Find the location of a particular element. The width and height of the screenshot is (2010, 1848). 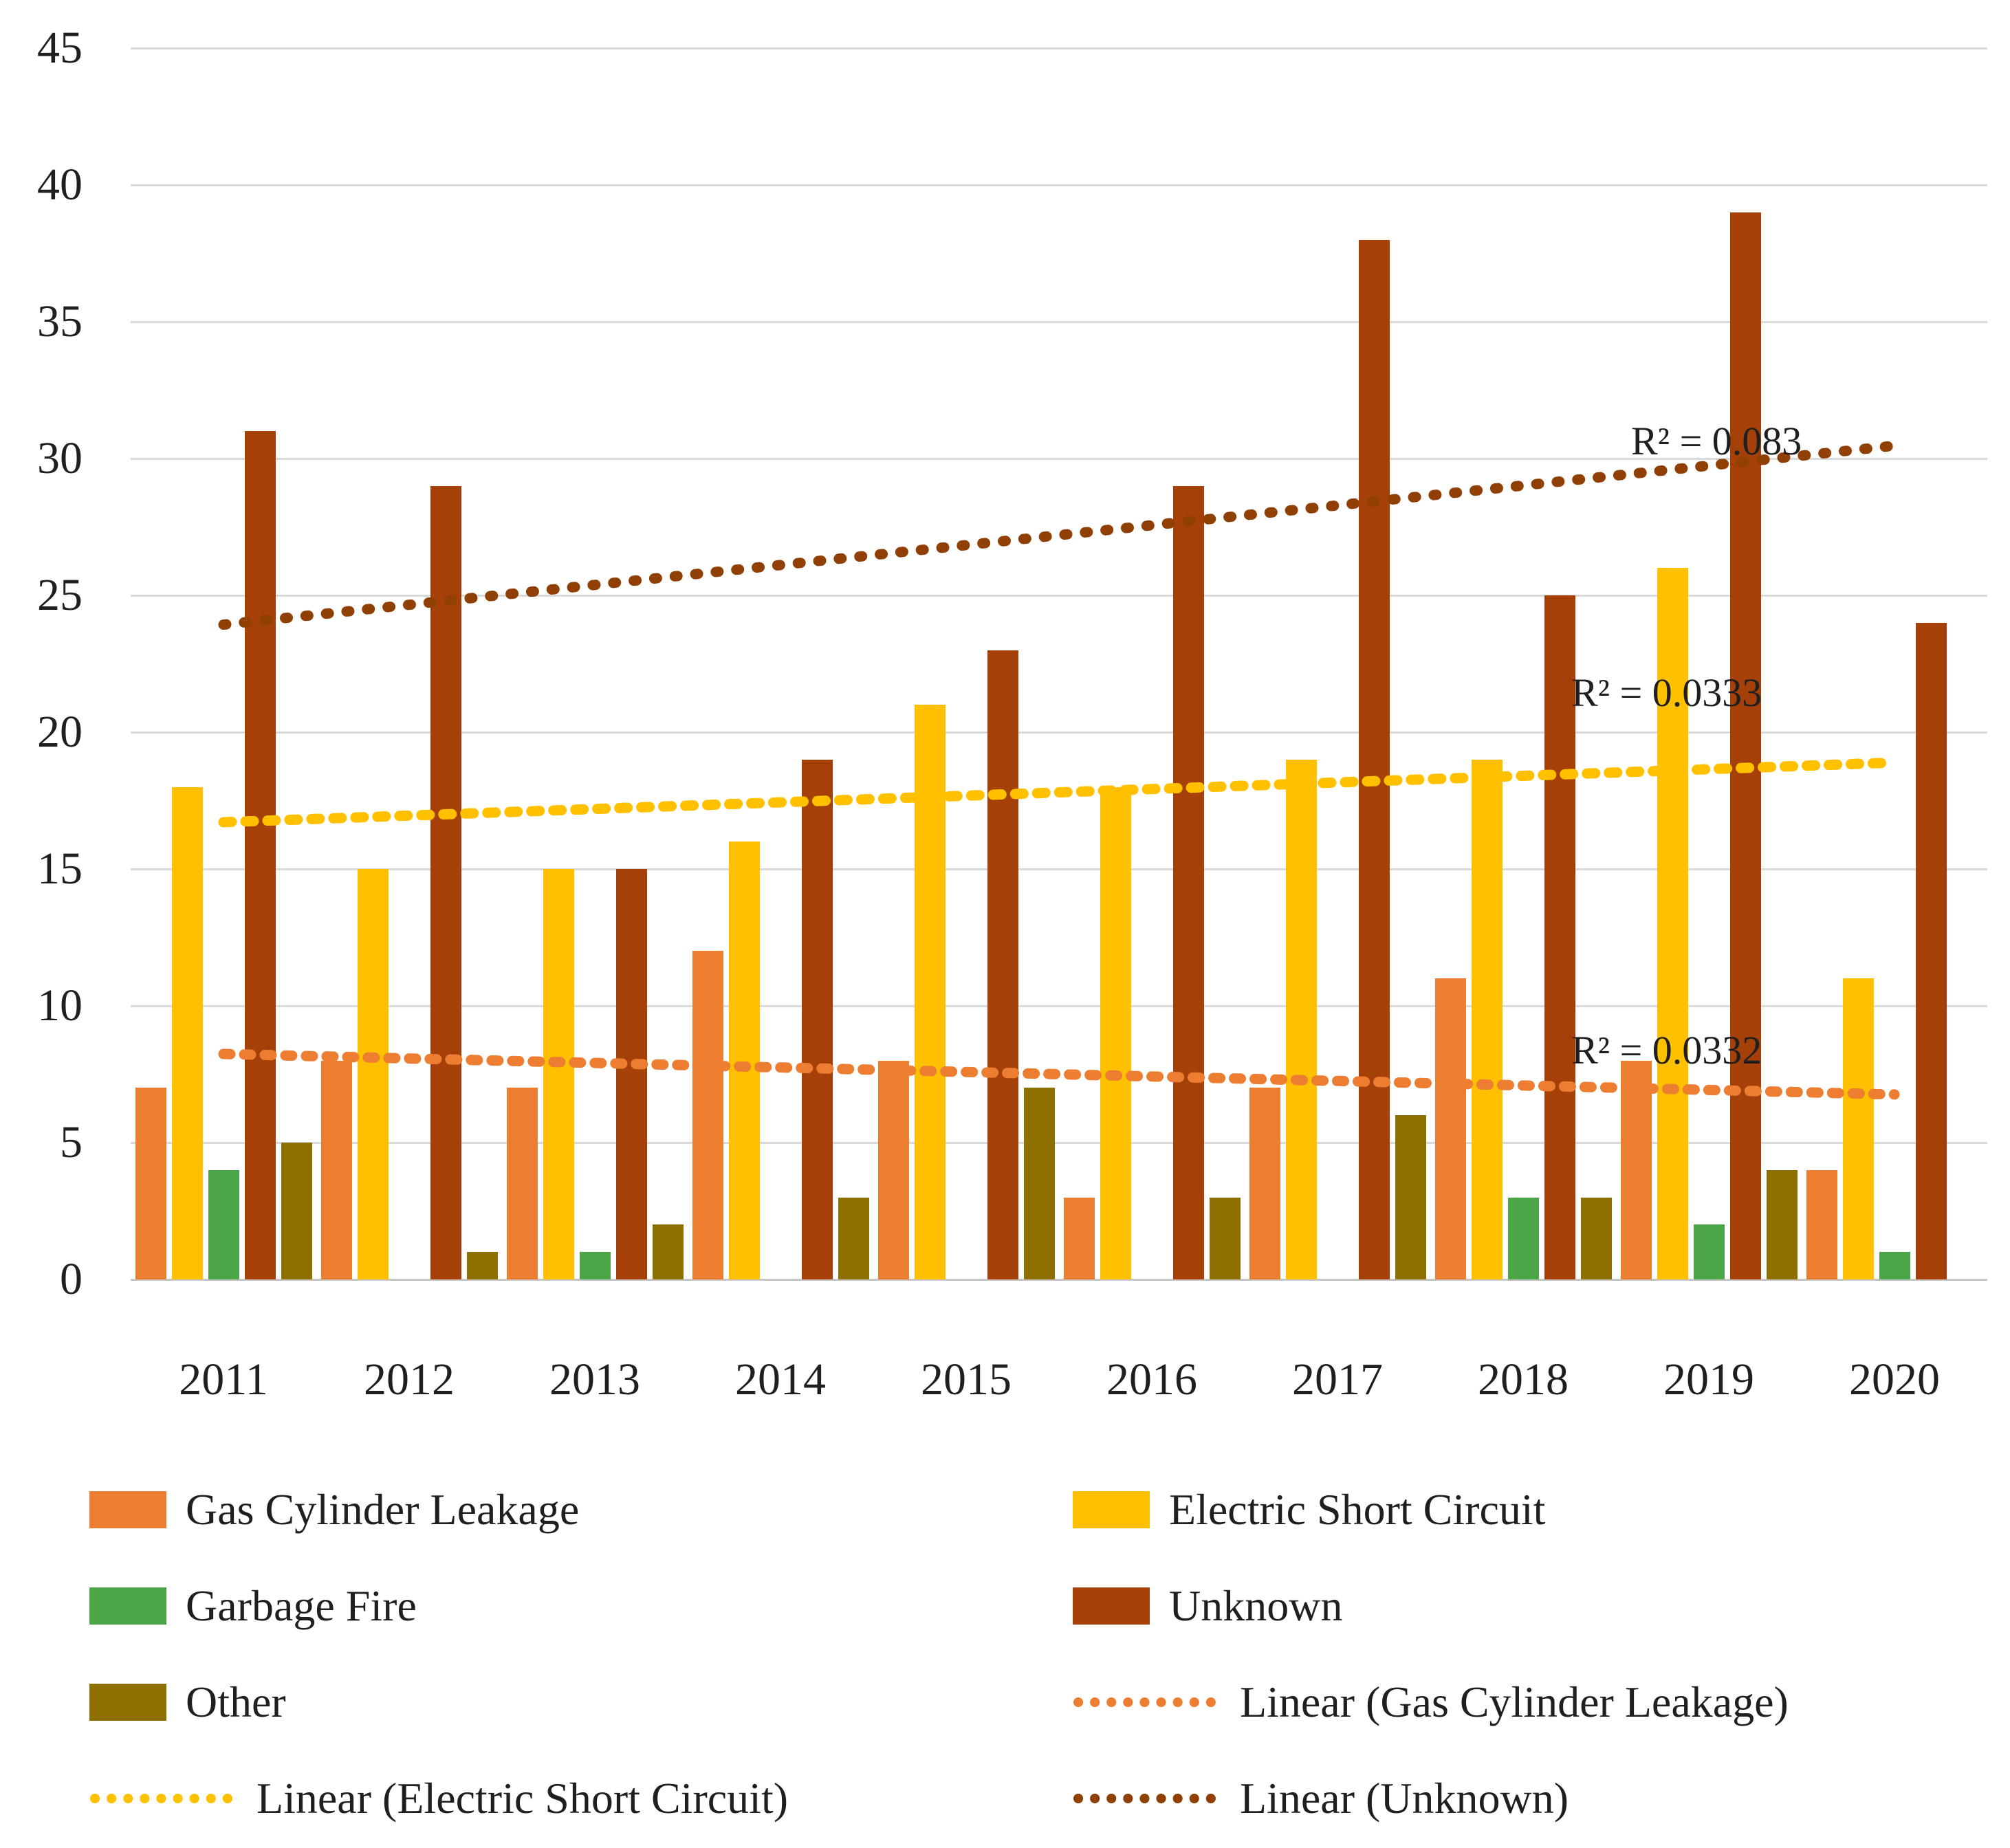

x-axis-label-2013: 2013 is located at coordinates (594, 1379).